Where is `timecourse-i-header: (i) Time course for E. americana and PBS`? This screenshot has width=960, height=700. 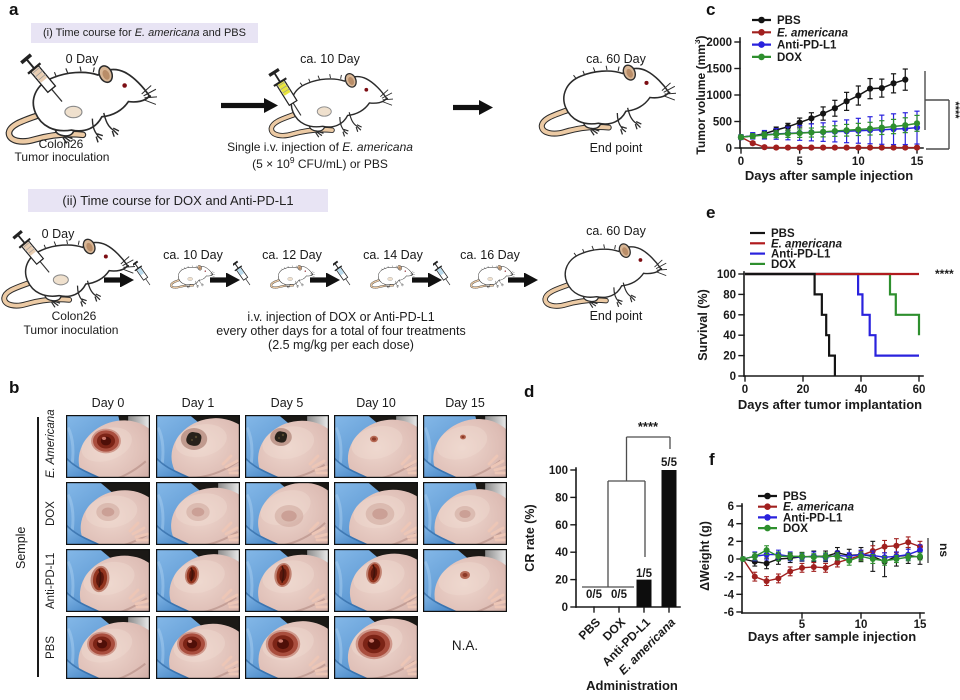
timecourse-i-header: (i) Time course for E. americana and PBS is located at coordinates (144, 33).